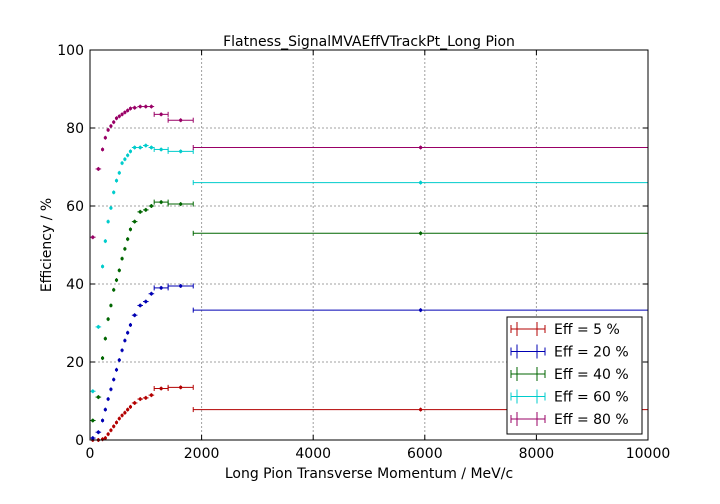 The width and height of the screenshot is (720, 504). What do you see at coordinates (202, 454) in the screenshot?
I see `x-tick-label: 2000` at bounding box center [202, 454].